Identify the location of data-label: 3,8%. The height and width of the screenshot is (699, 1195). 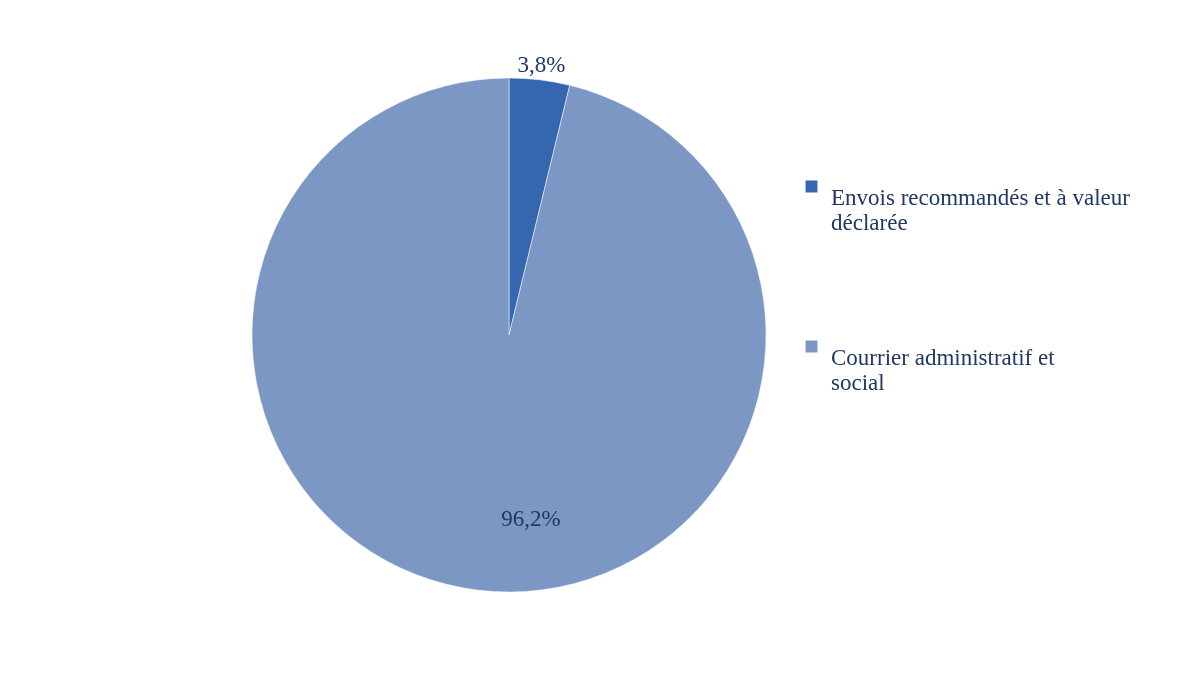
(541, 64).